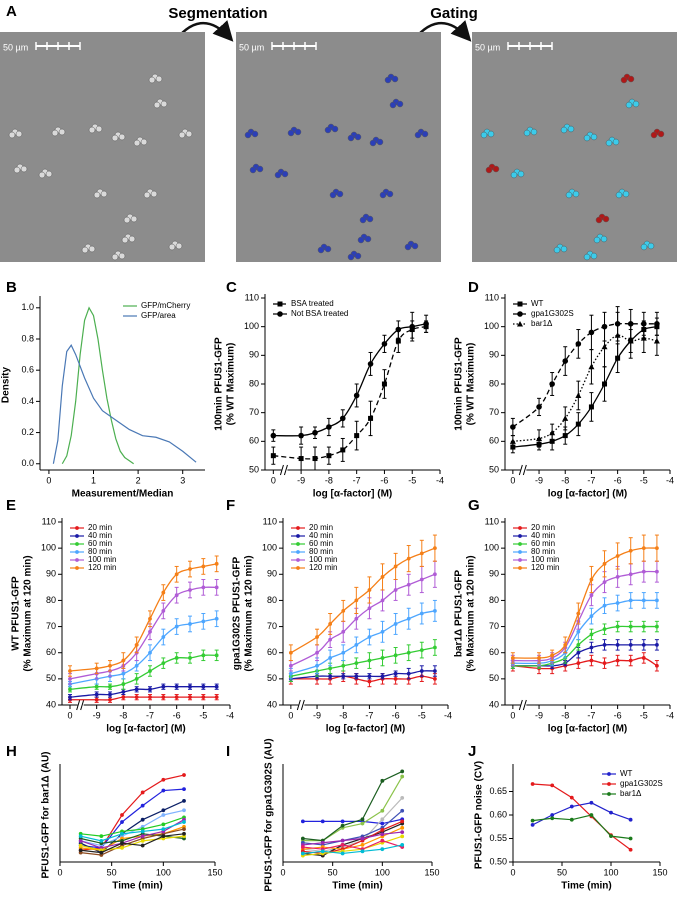 This screenshot has height=900, width=677. I want to click on legend-marker, so click(298, 544).